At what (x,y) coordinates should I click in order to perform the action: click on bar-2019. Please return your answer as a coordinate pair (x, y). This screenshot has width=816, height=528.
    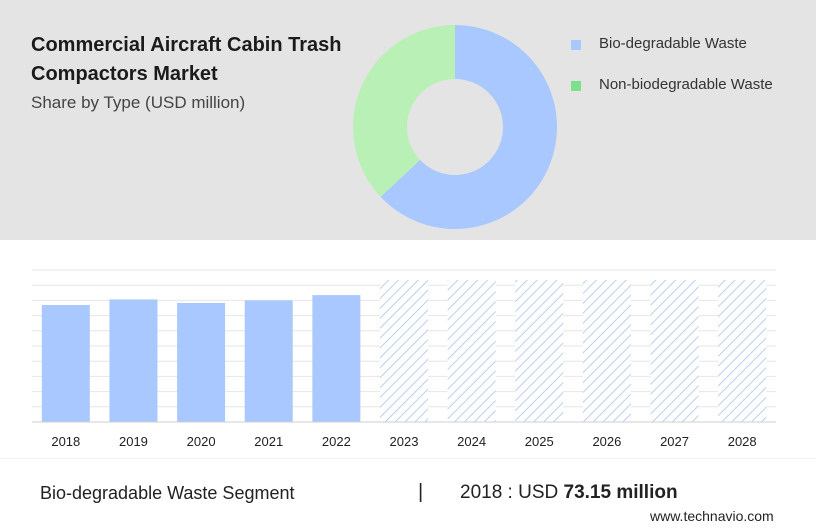
    Looking at the image, I should click on (133, 360).